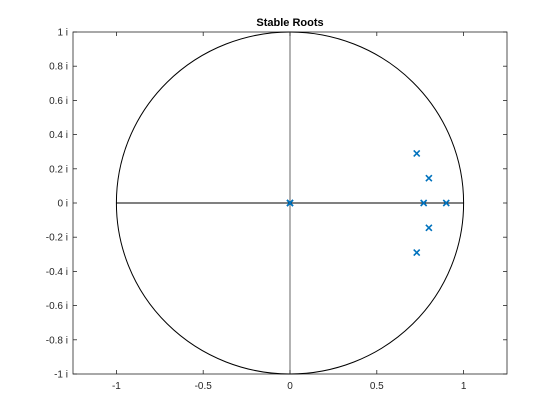 This screenshot has height=420, width=560. What do you see at coordinates (377, 386) in the screenshot?
I see `x-tick-label: 0.5` at bounding box center [377, 386].